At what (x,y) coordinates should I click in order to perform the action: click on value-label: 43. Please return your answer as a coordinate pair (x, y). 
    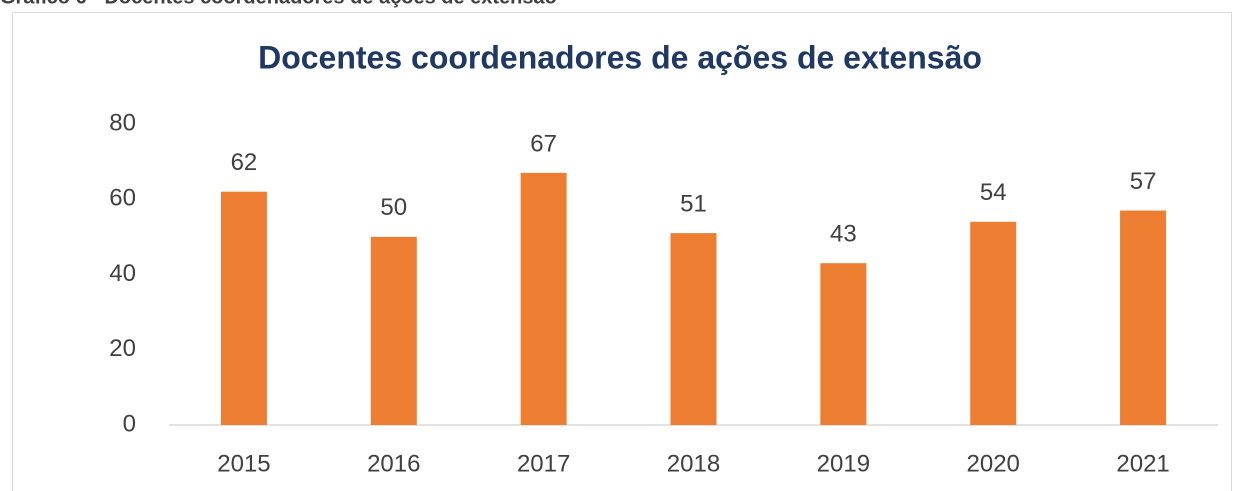
    Looking at the image, I should click on (843, 234).